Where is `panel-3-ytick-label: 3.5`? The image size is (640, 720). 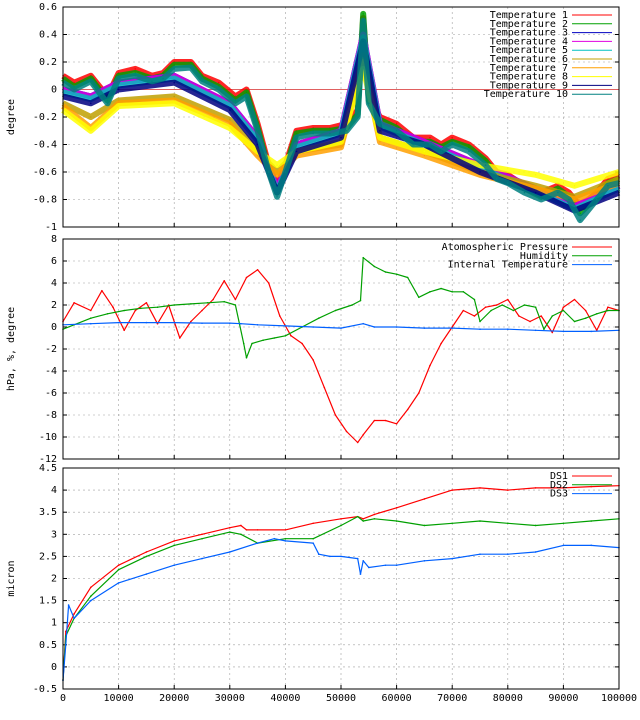
panel-3-ytick-label: 3.5 is located at coordinates (48, 512).